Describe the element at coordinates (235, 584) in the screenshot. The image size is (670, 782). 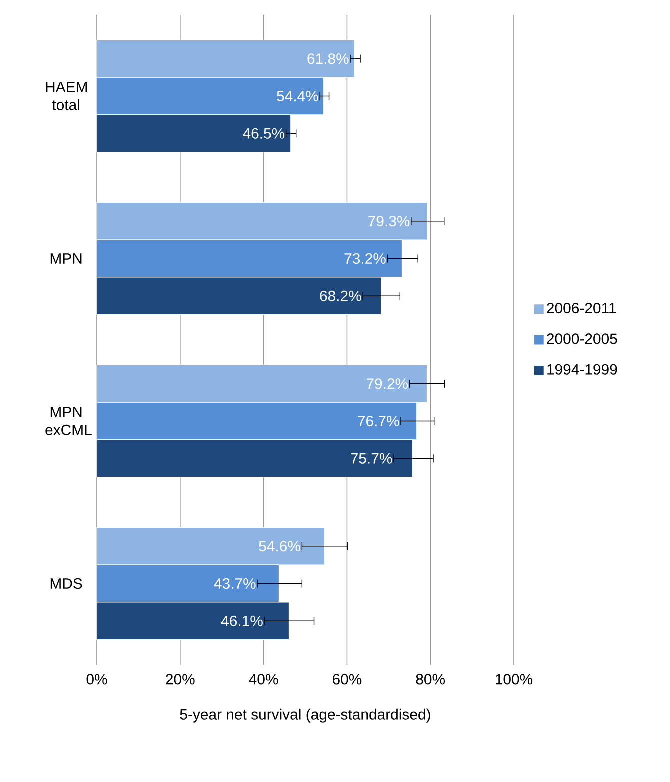
I see `data-label: 43.7%` at that location.